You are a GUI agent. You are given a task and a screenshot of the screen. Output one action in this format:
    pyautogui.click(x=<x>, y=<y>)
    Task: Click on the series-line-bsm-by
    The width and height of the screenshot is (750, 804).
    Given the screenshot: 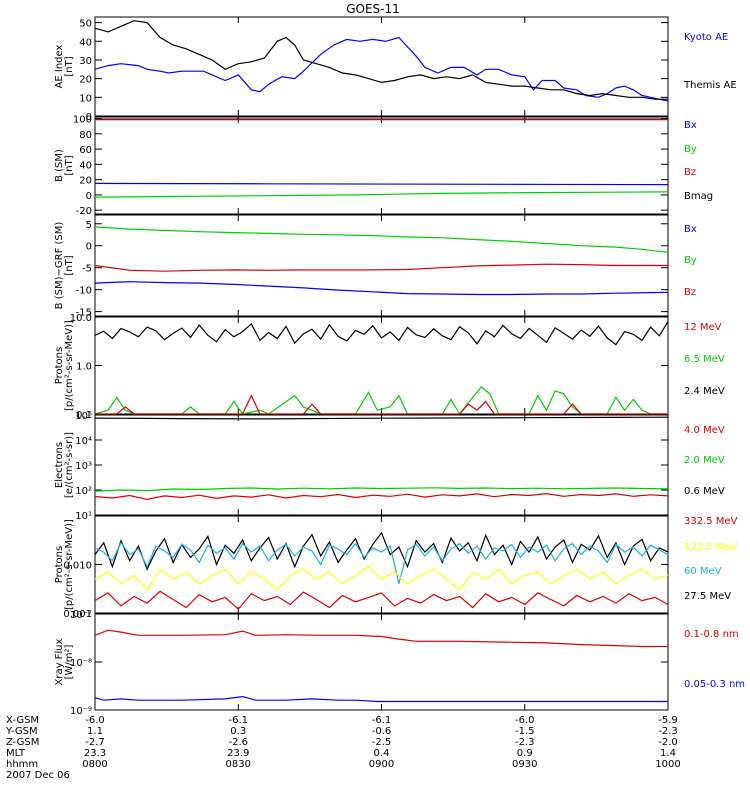 What is the action you would take?
    pyautogui.click(x=381, y=194)
    